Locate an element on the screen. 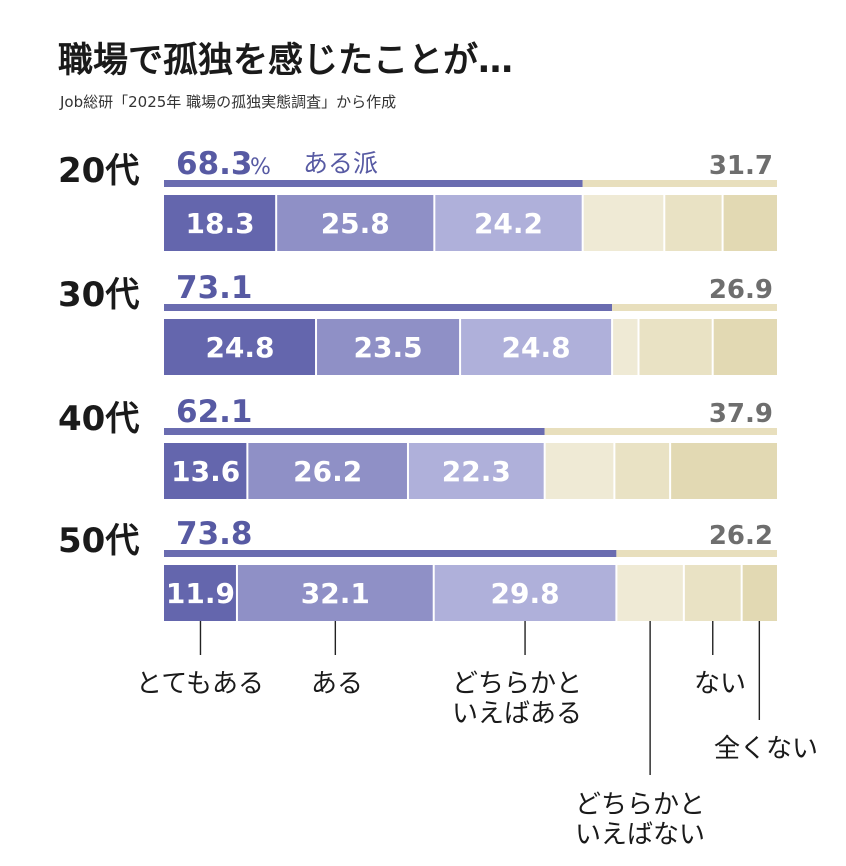 This screenshot has height=866, width=846. total-no-label: 37.9 is located at coordinates (741, 414).